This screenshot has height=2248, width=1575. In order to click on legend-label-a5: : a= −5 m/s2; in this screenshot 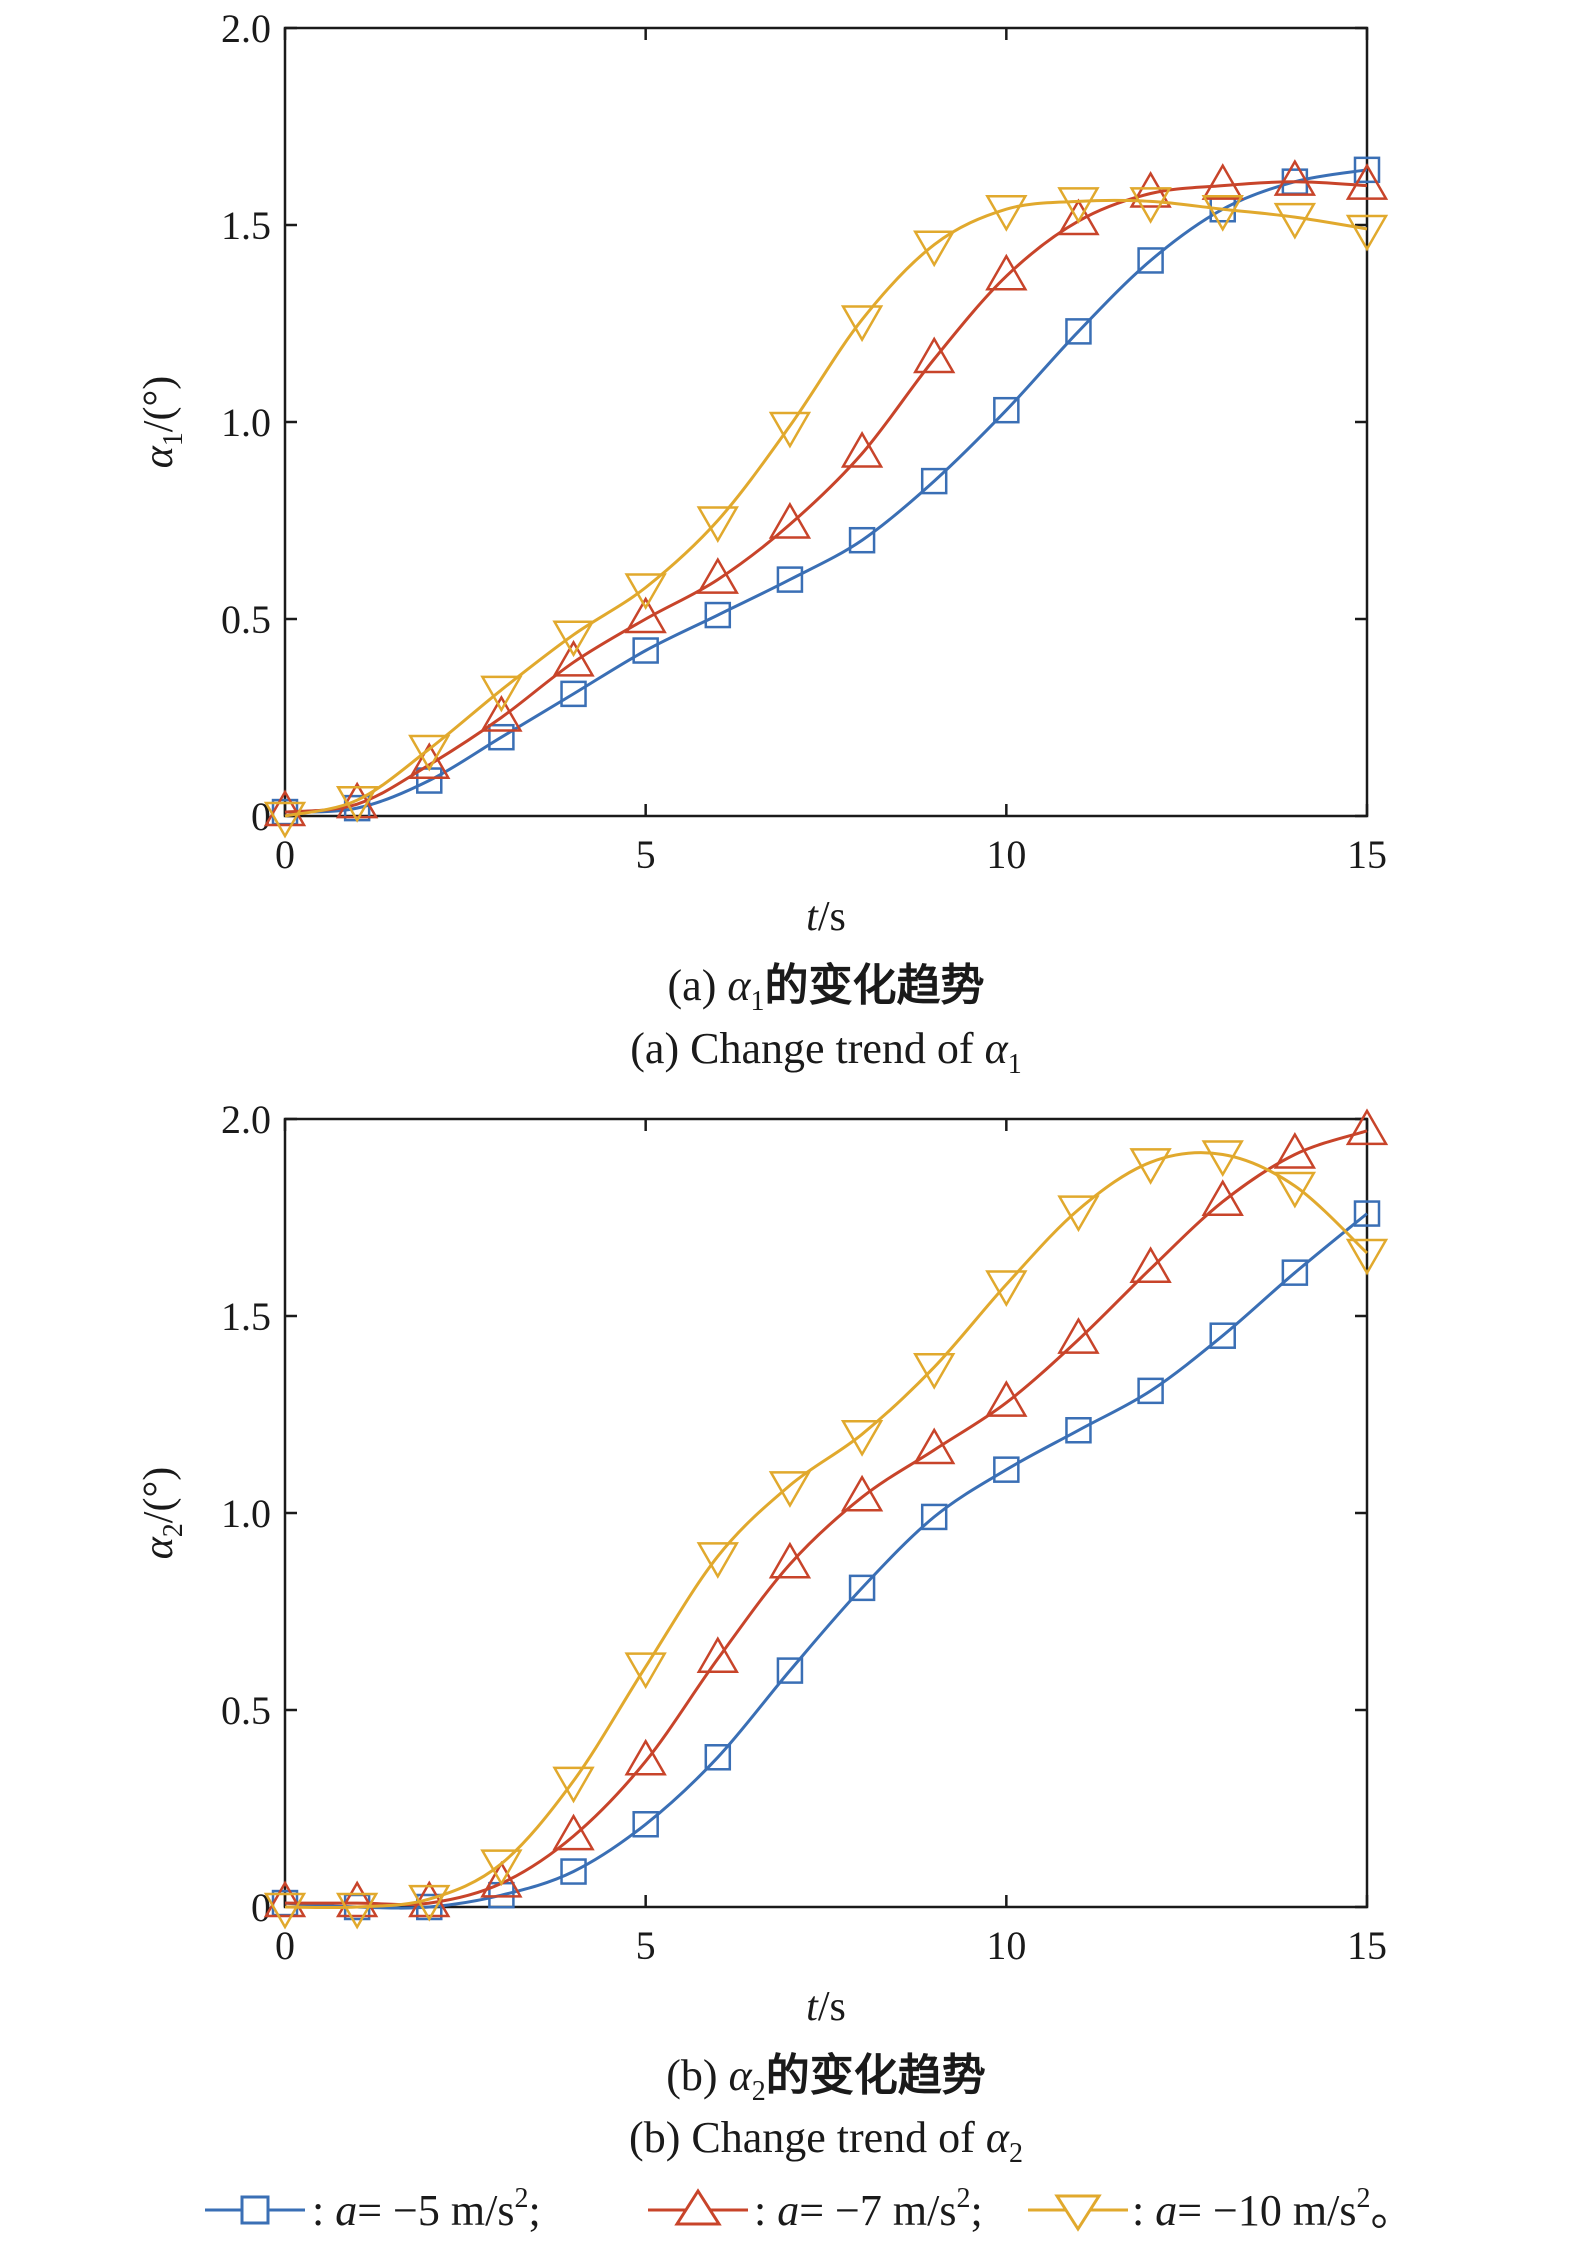, I will do `click(426, 2209)`.